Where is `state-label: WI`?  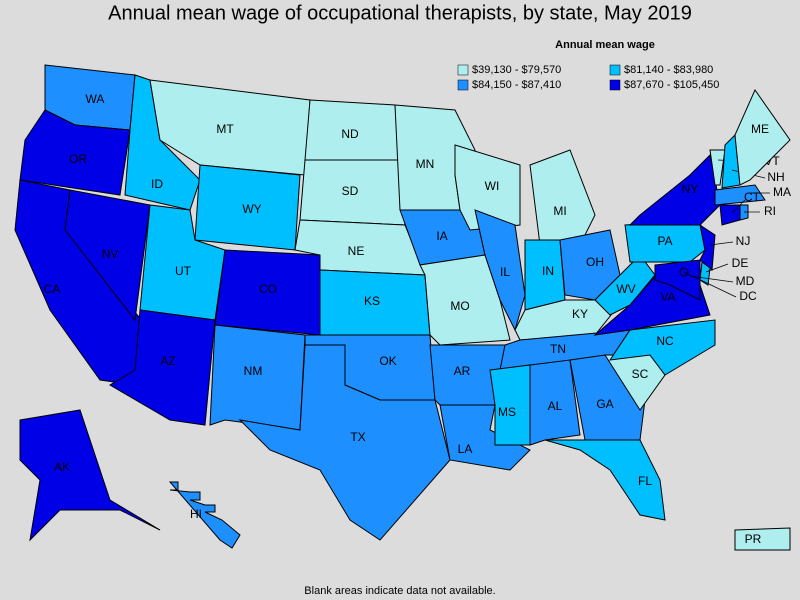 state-label: WI is located at coordinates (492, 186).